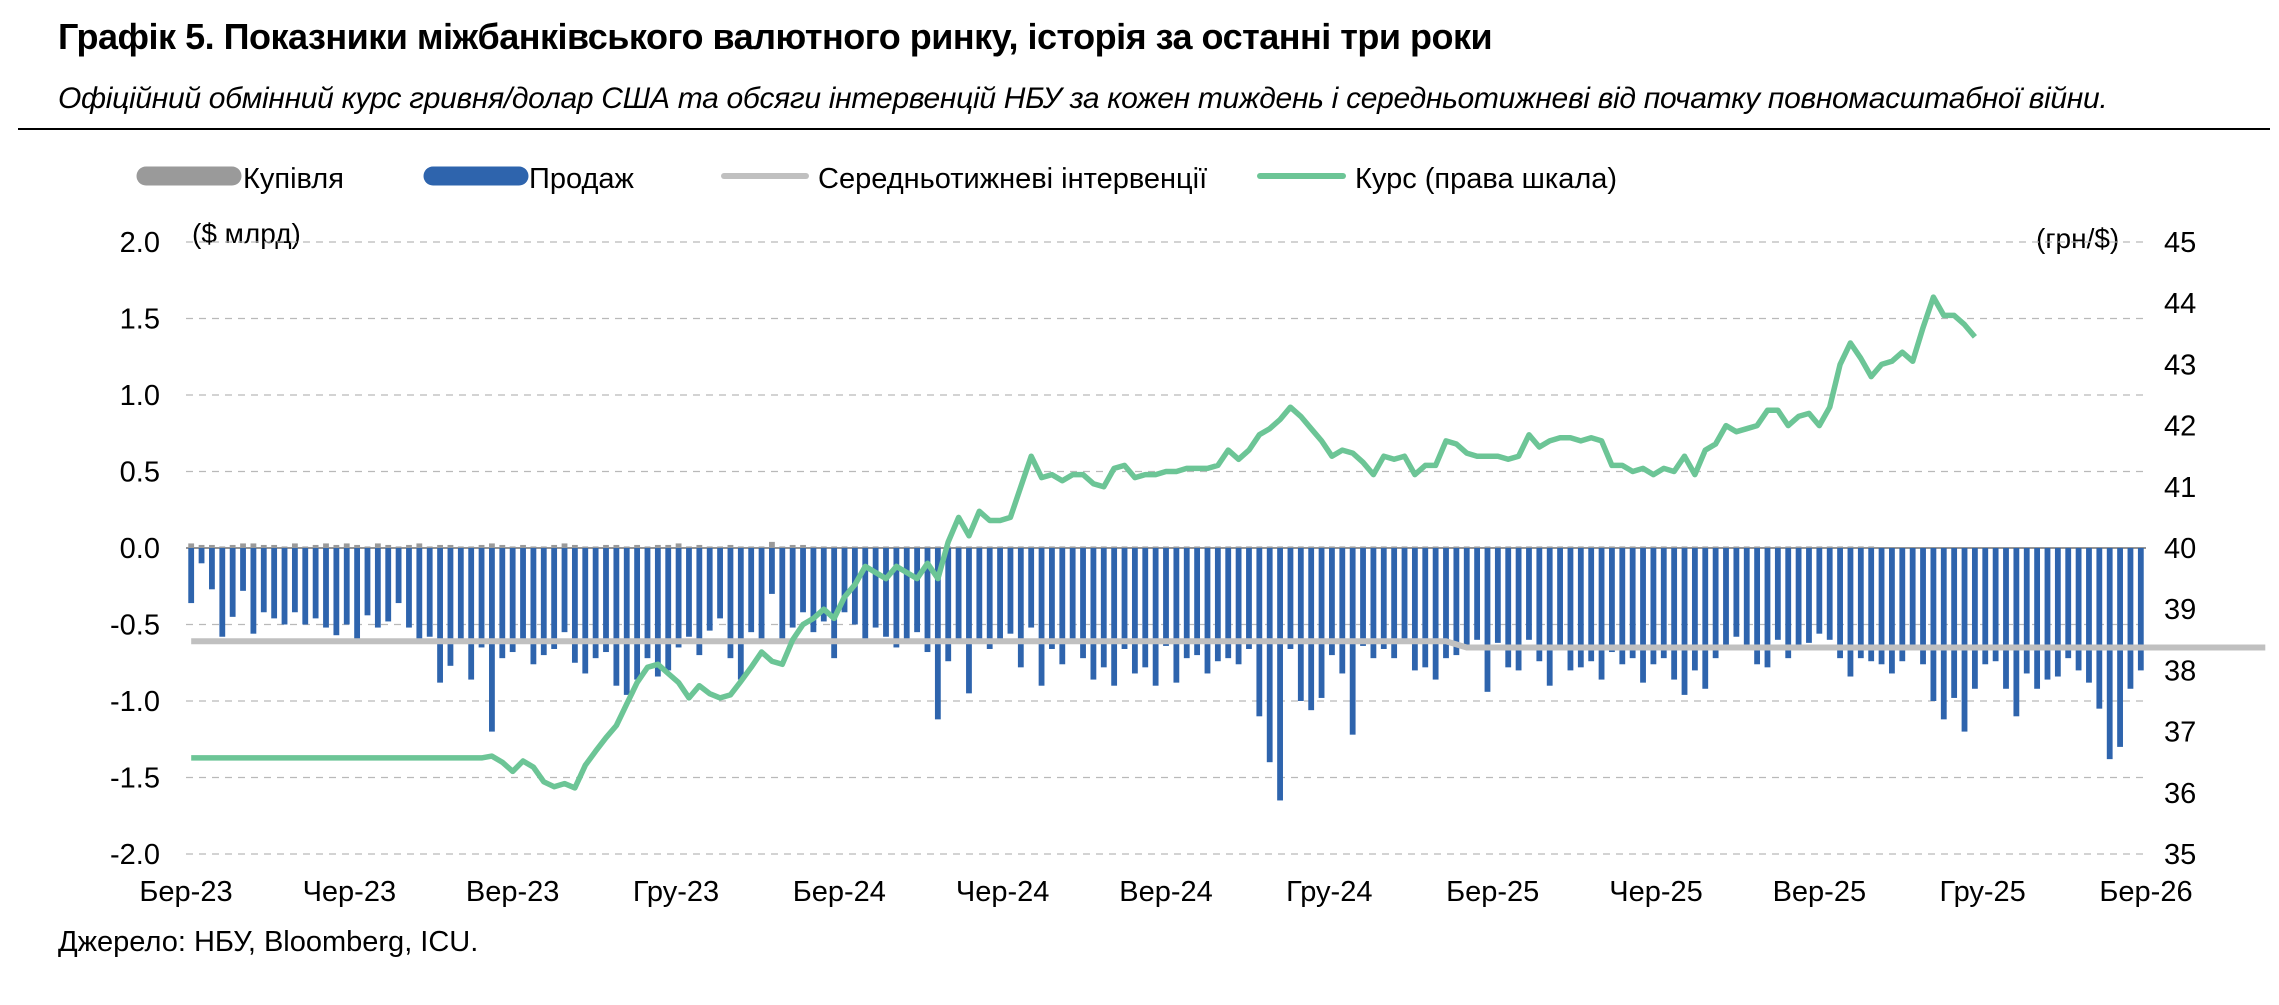 The width and height of the screenshot is (2279, 1005). Describe the element at coordinates (350, 892) in the screenshot. I see `x-tick-label: Чер-23` at that location.